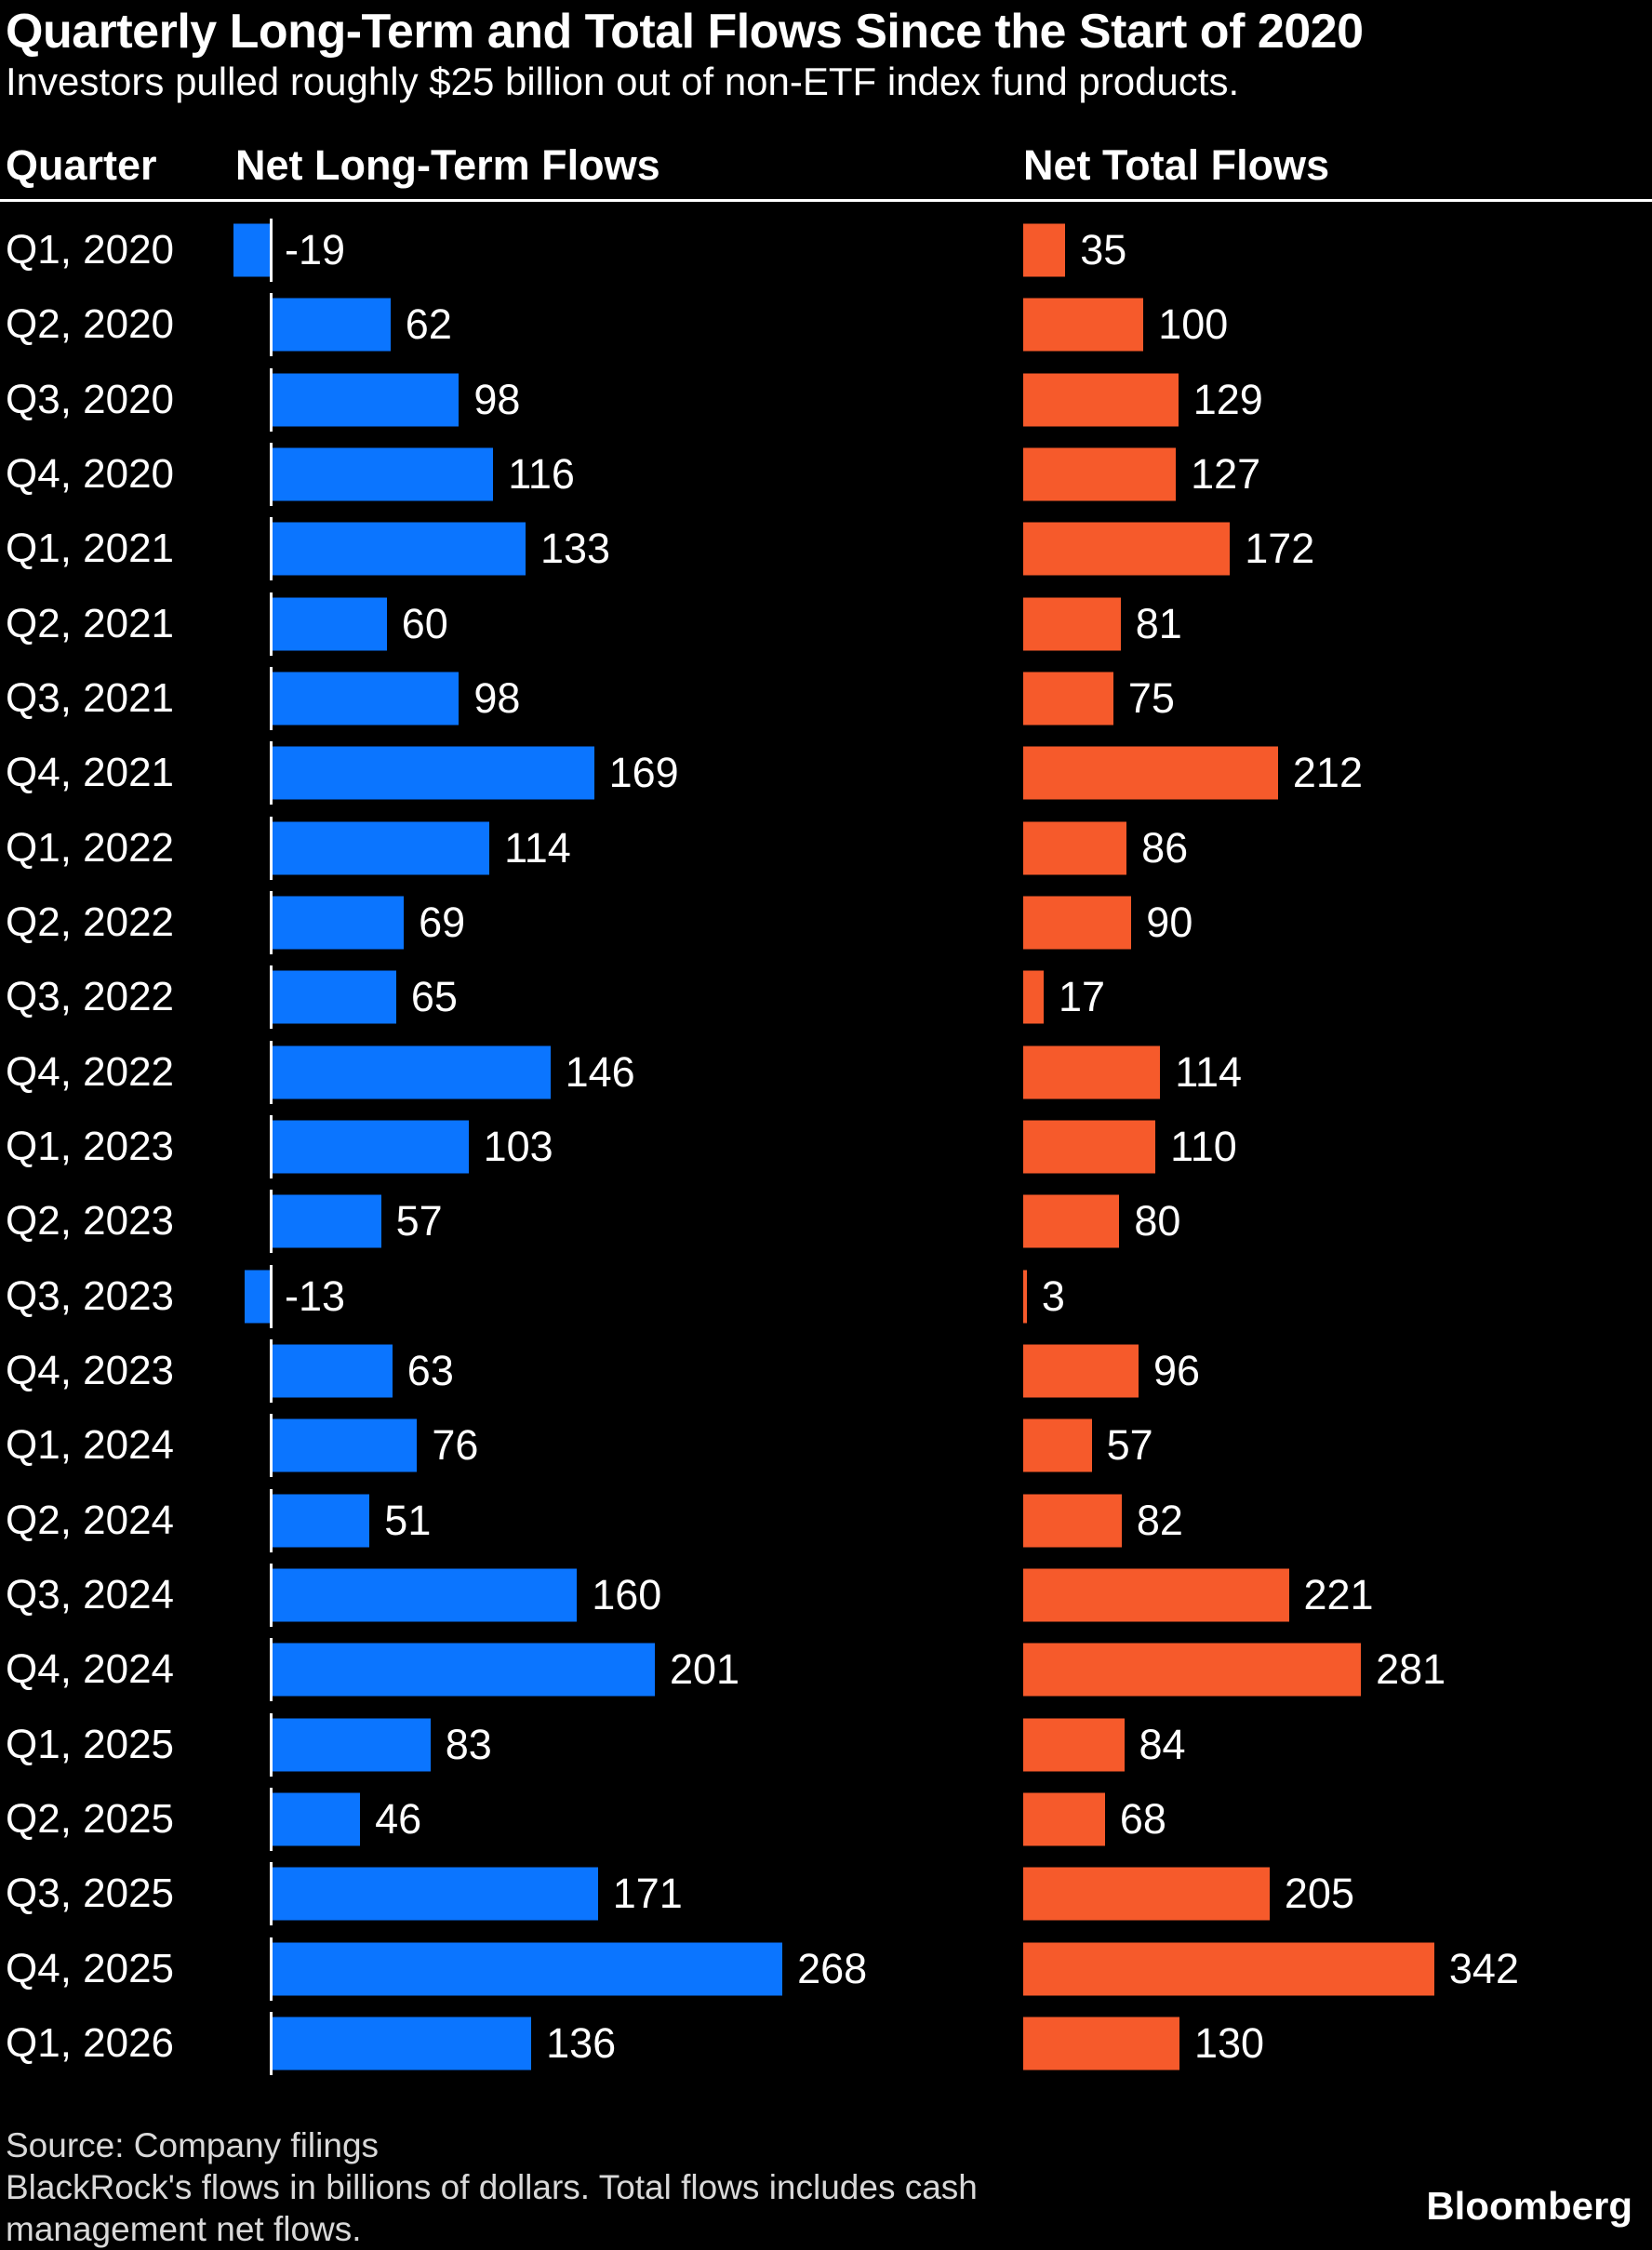 This screenshot has height=2250, width=1652. What do you see at coordinates (1226, 474) in the screenshot?
I see `total-value: 127` at bounding box center [1226, 474].